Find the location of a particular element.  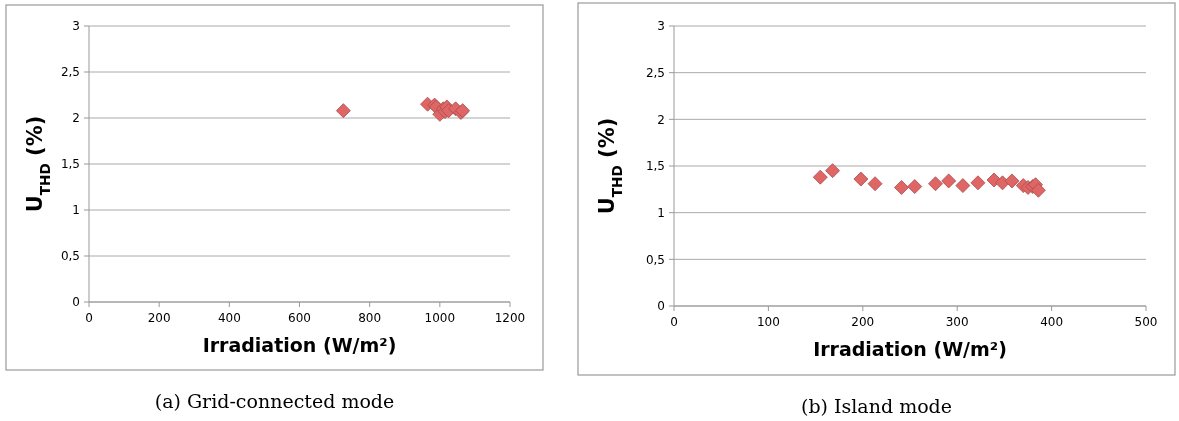

x-tick-label: 100 is located at coordinates (768, 322).